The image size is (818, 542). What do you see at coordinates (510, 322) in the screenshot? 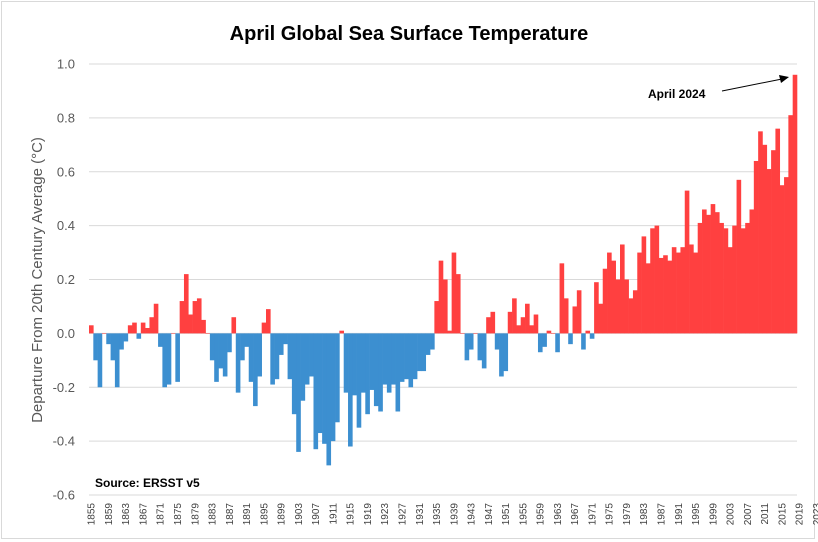
I see `bar-1952` at bounding box center [510, 322].